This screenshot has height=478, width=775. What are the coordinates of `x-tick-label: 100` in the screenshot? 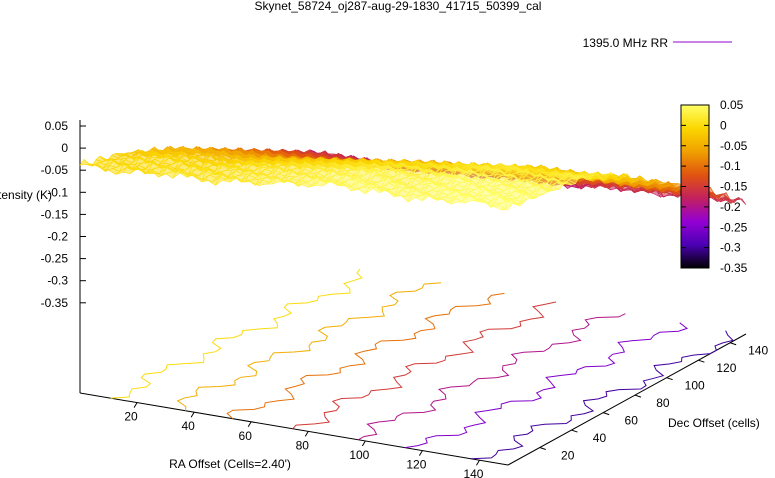 It's located at (359, 455).